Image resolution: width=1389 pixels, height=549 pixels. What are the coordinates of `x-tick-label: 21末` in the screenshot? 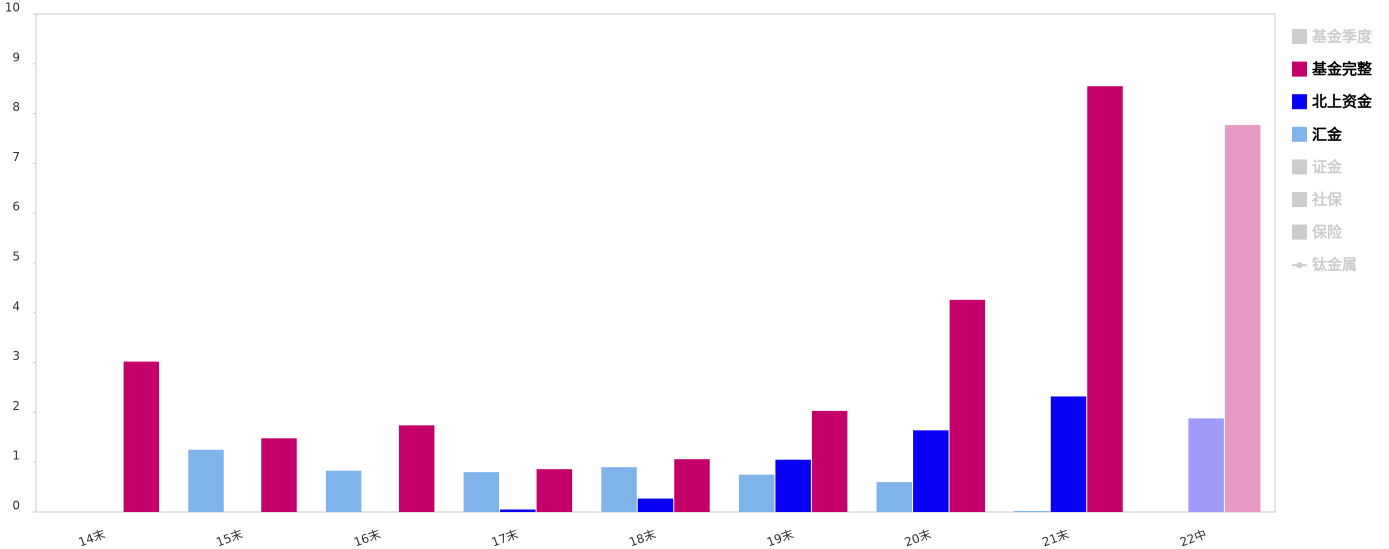 It's located at (1055, 538).